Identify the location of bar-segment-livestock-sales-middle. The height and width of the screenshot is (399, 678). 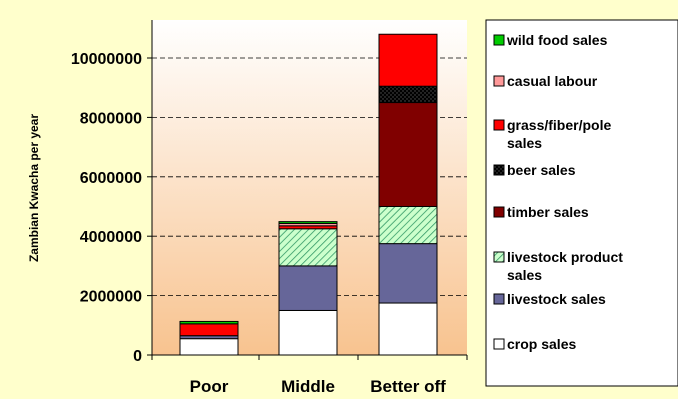
(308, 288).